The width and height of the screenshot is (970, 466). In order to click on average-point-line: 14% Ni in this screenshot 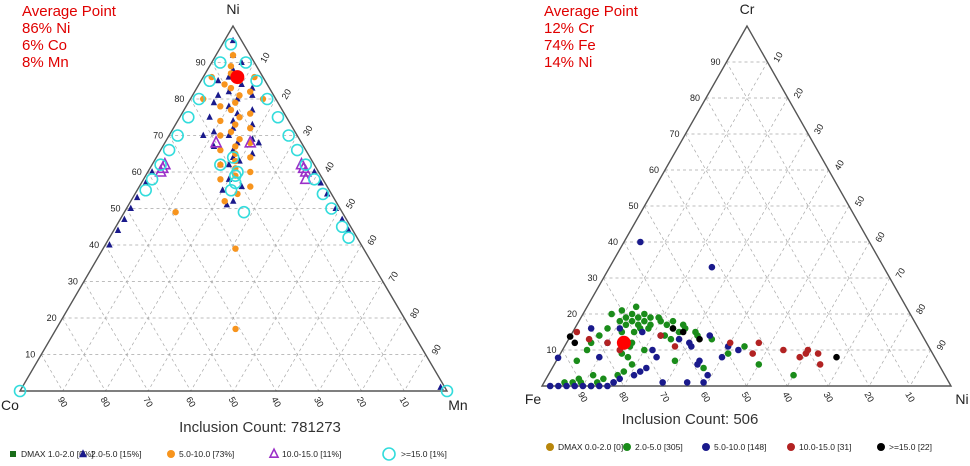, I will do `click(568, 62)`.